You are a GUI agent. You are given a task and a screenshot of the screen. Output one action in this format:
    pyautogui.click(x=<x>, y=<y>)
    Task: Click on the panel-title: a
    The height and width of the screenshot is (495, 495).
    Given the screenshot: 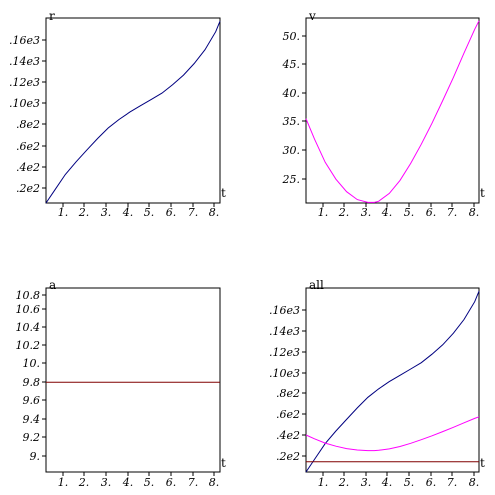 What is the action you would take?
    pyautogui.click(x=52, y=285)
    